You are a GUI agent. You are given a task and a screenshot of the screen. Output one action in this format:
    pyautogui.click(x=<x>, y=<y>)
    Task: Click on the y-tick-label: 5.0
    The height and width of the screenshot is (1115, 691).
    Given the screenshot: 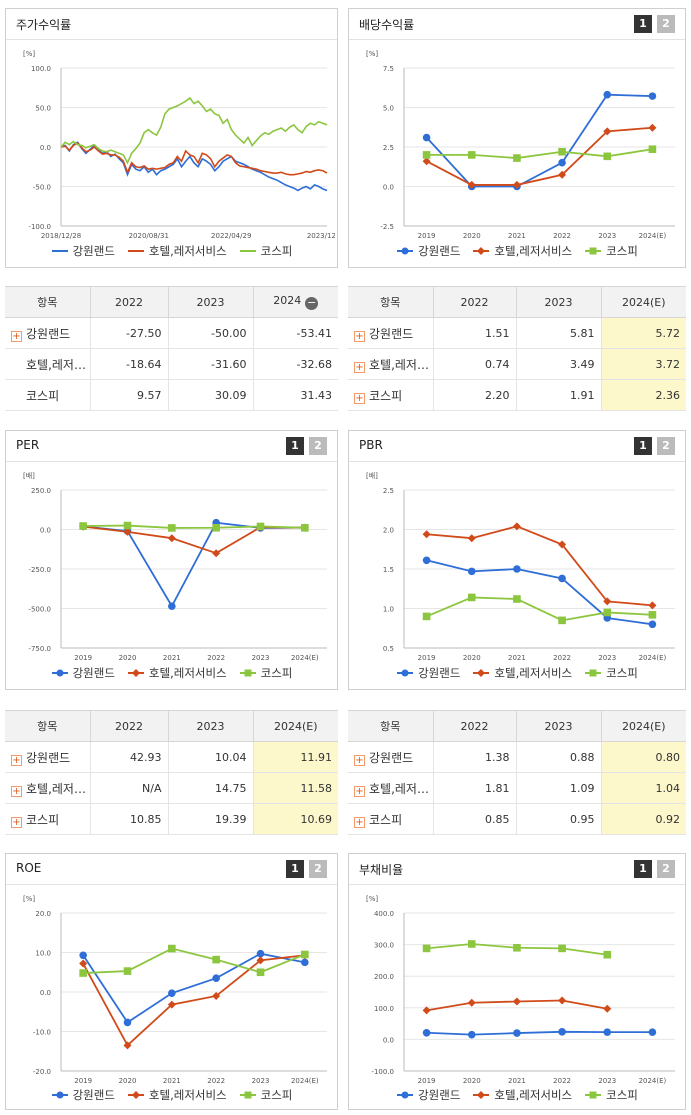 What is the action you would take?
    pyautogui.click(x=388, y=109)
    